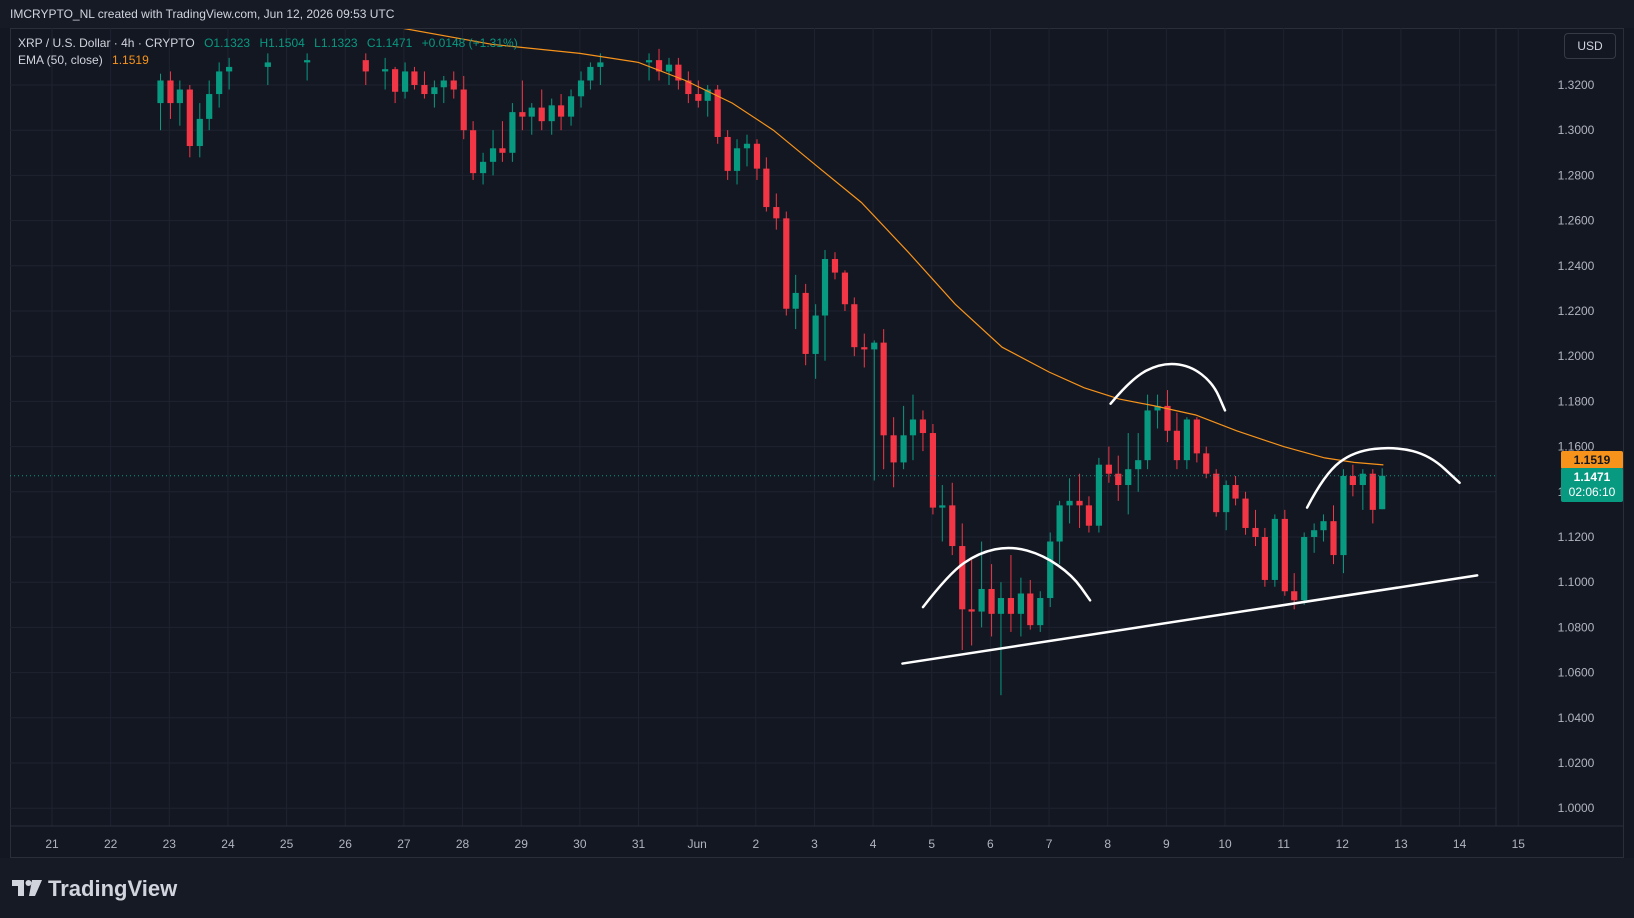  What do you see at coordinates (1576, 447) in the screenshot?
I see `price-tick-label: 1.1600` at bounding box center [1576, 447].